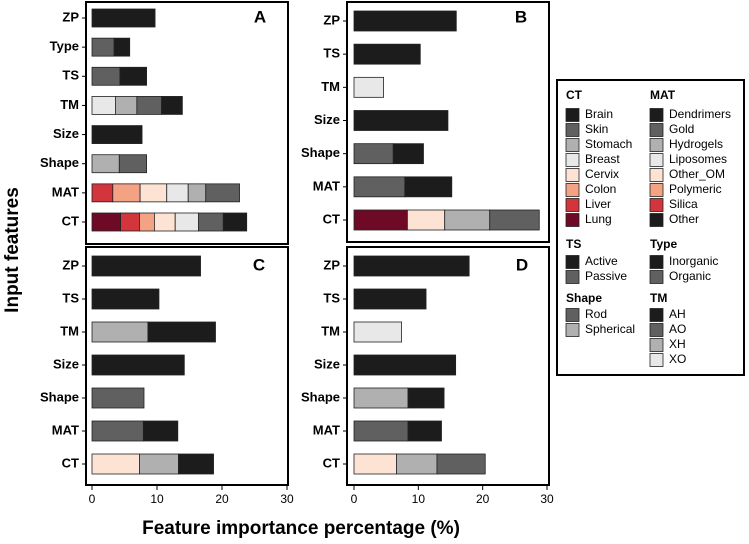 The image size is (749, 544). Describe the element at coordinates (514, 220) in the screenshot. I see `bar-ct-skin` at that location.